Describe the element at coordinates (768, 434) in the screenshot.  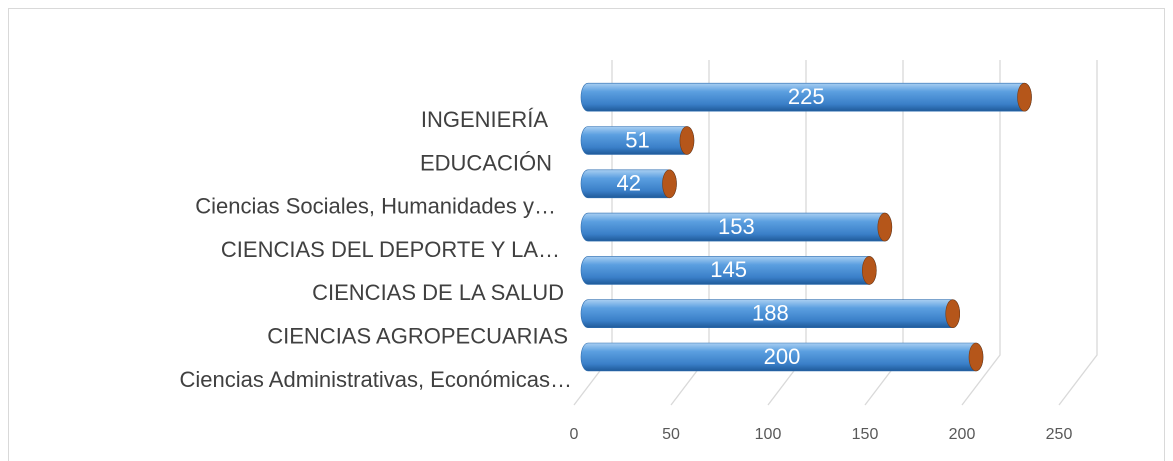
I see `x-tick-label: 100` at that location.